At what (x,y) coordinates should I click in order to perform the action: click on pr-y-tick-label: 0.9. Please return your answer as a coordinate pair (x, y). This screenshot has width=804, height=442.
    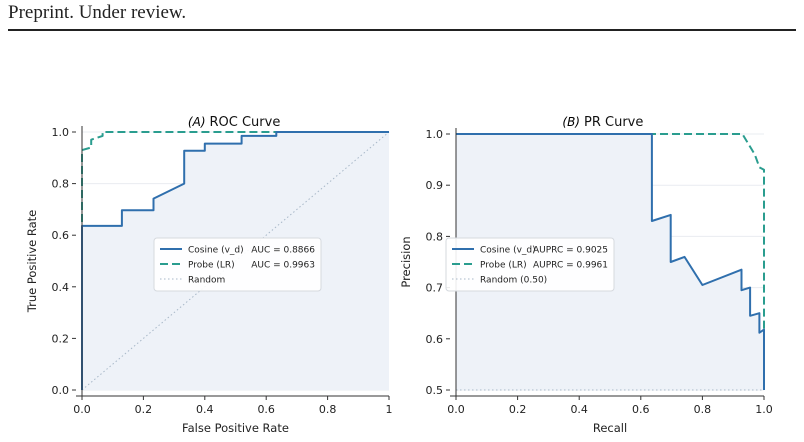
    Looking at the image, I should click on (435, 185).